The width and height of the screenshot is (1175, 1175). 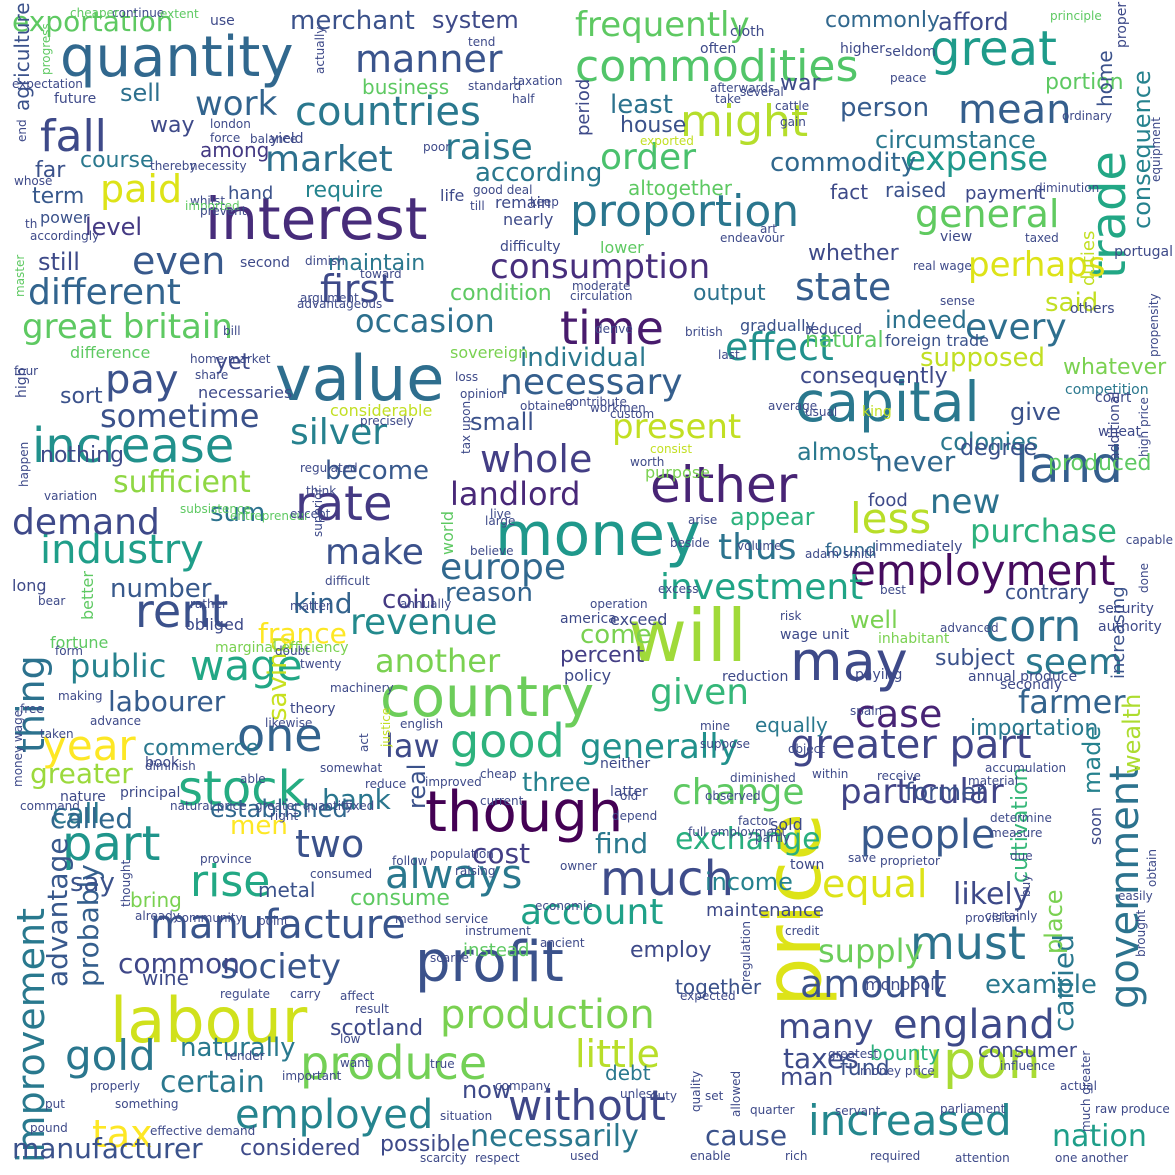 I want to click on word-expectation: expectation, so click(x=47, y=84).